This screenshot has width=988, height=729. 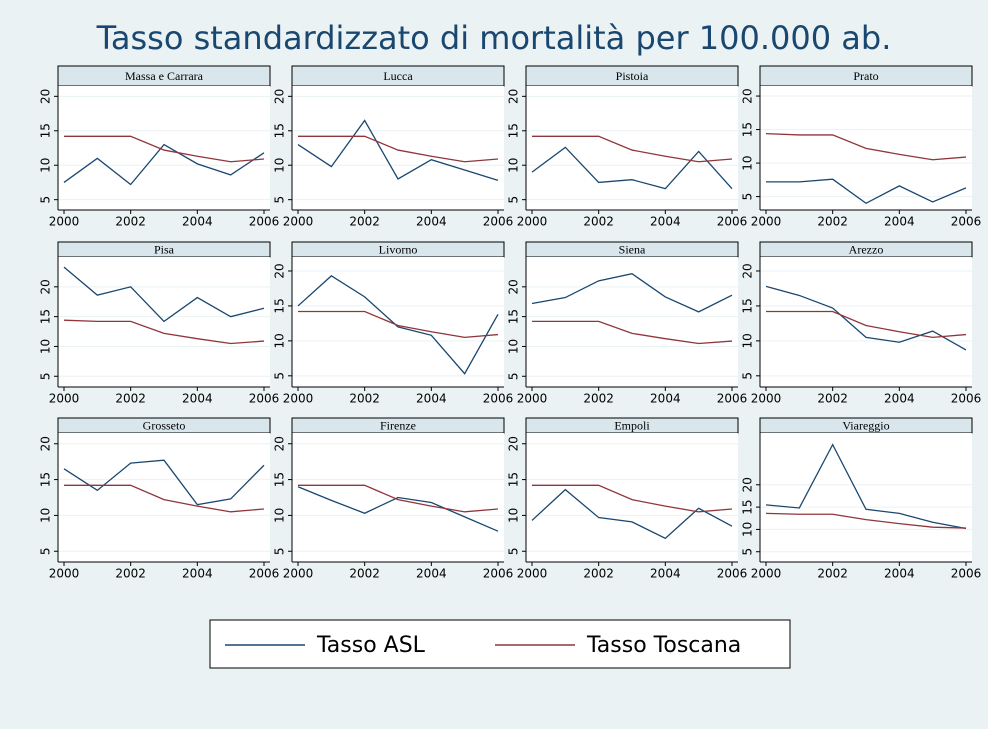 What do you see at coordinates (632, 249) in the screenshot?
I see `panel-title: Siena` at bounding box center [632, 249].